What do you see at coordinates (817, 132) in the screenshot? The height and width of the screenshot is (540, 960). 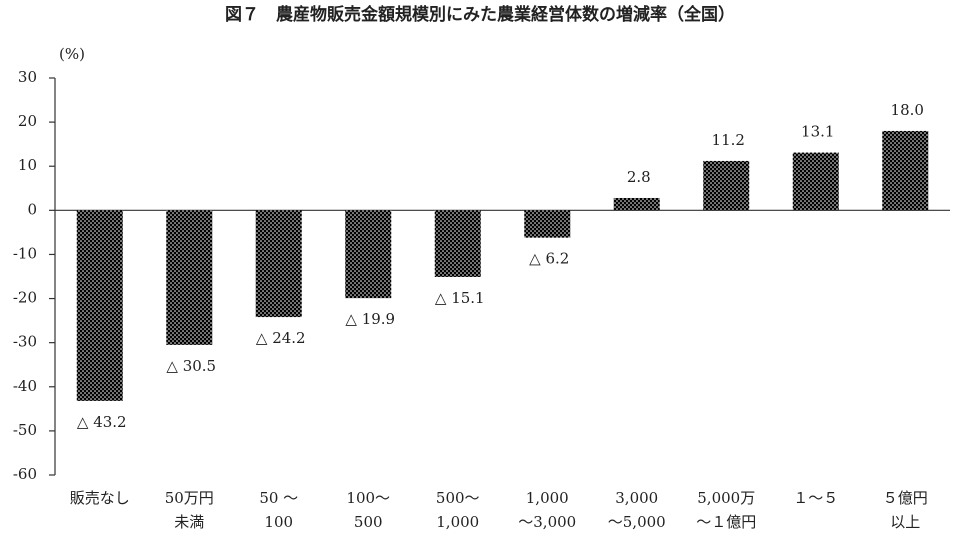 I see `value-label: 13.1` at bounding box center [817, 132].